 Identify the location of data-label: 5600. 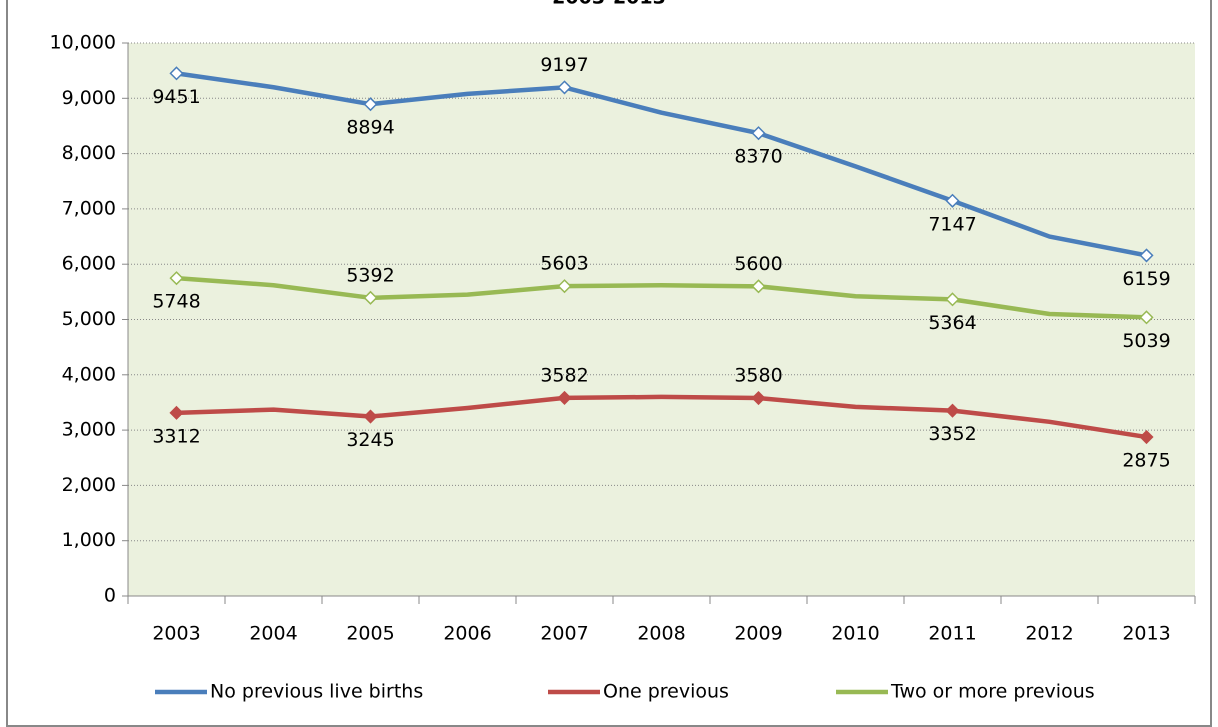
(758, 264).